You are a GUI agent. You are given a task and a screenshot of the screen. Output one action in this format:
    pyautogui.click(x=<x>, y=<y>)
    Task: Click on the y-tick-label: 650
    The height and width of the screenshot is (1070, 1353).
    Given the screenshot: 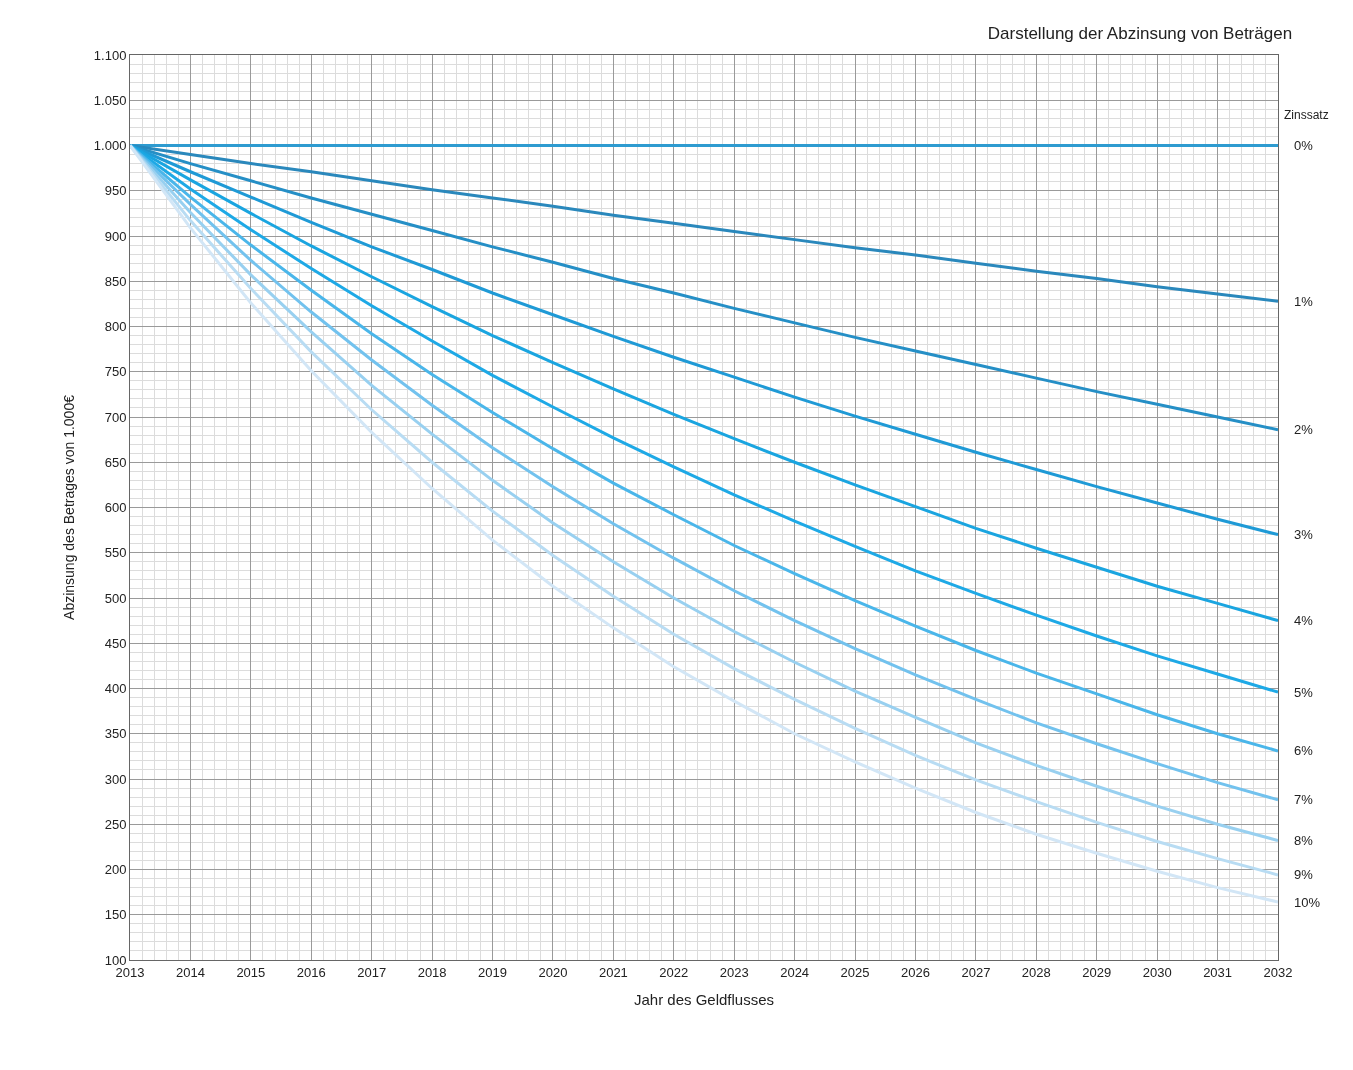 What is the action you would take?
    pyautogui.click(x=115, y=462)
    